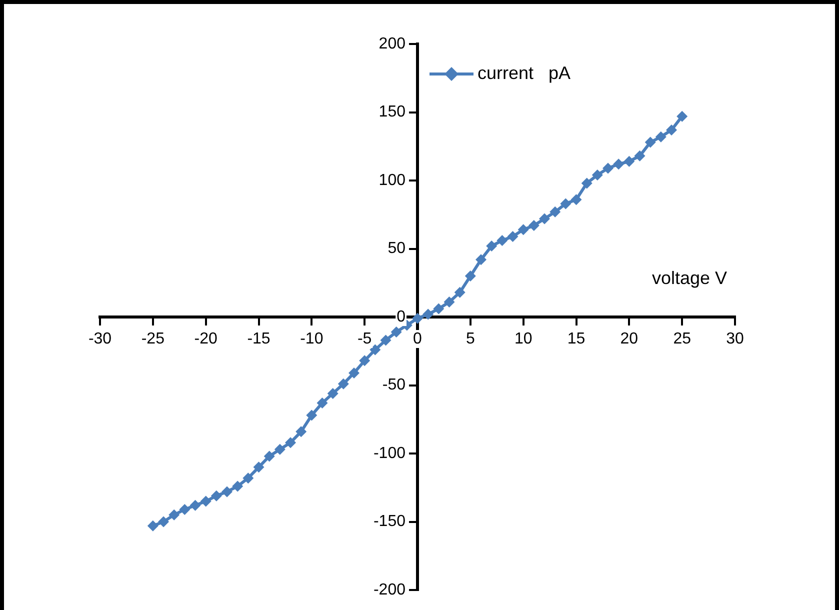 Image resolution: width=839 pixels, height=610 pixels. What do you see at coordinates (394, 385) in the screenshot?
I see `y-tick-label: -50` at bounding box center [394, 385].